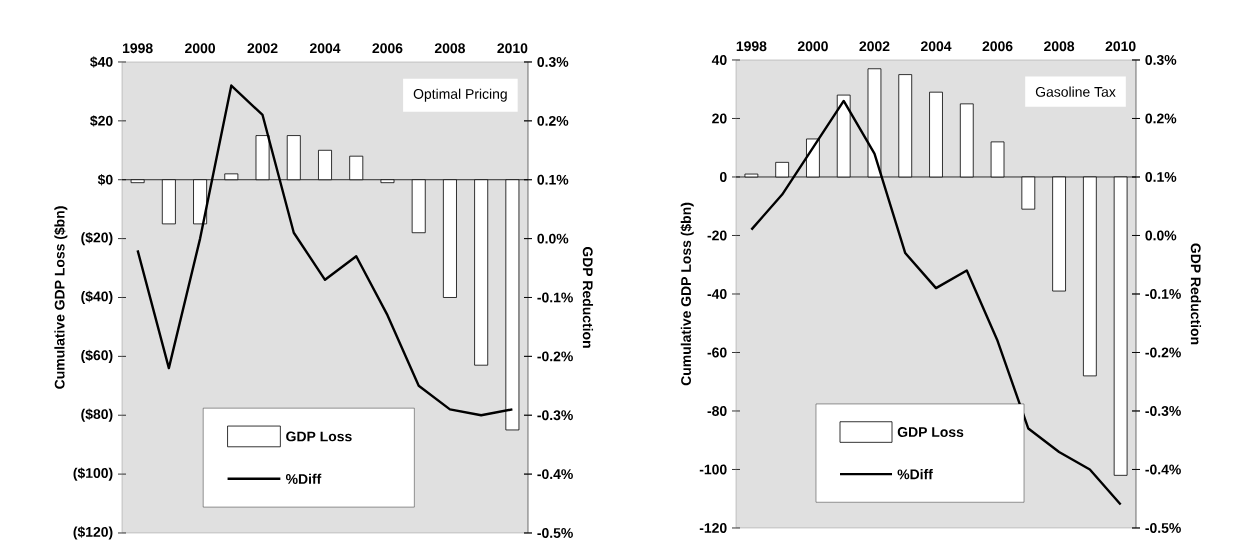 Image resolution: width=1245 pixels, height=545 pixels. I want to click on y-tick-label: 0, so click(723, 177).